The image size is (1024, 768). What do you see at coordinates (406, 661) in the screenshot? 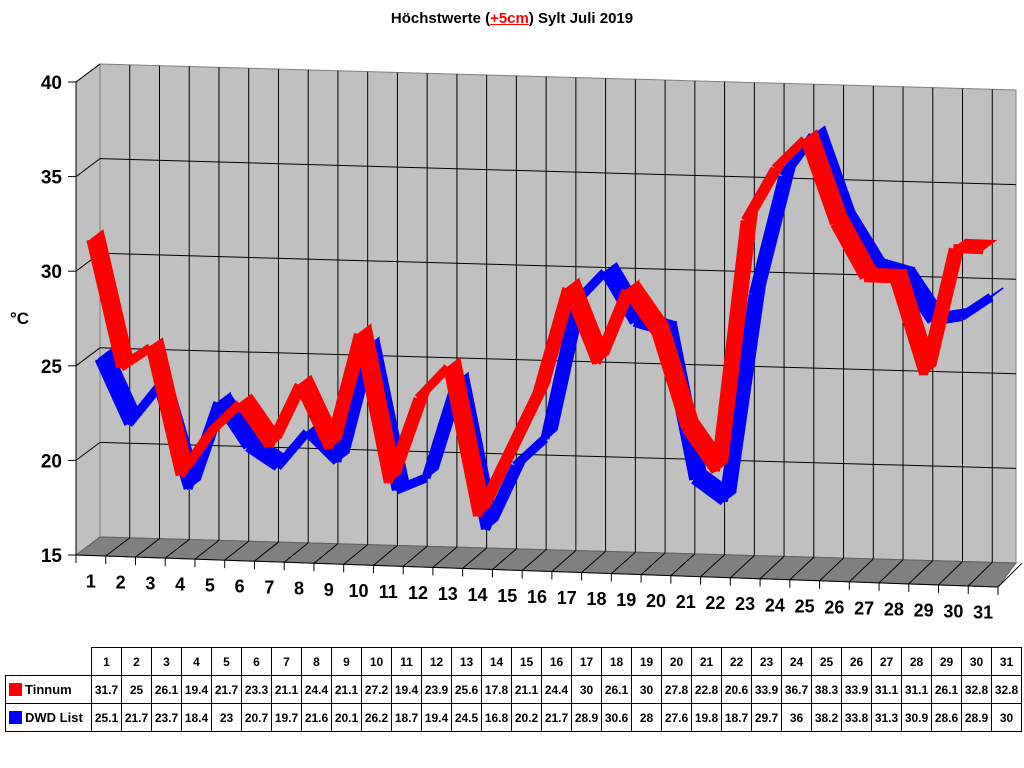
I see `data-table-header-cell: 11` at bounding box center [406, 661].